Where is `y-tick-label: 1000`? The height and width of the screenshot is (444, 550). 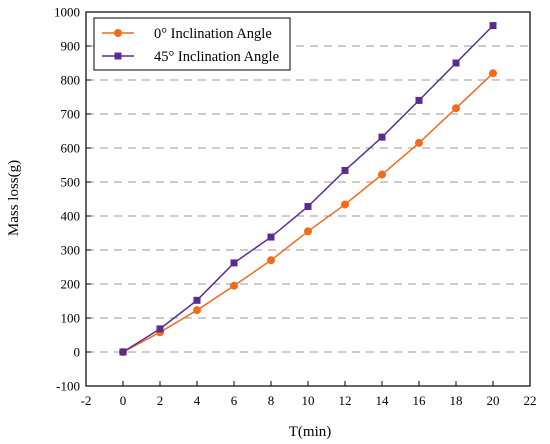
y-tick-label: 1000 is located at coordinates (67, 12).